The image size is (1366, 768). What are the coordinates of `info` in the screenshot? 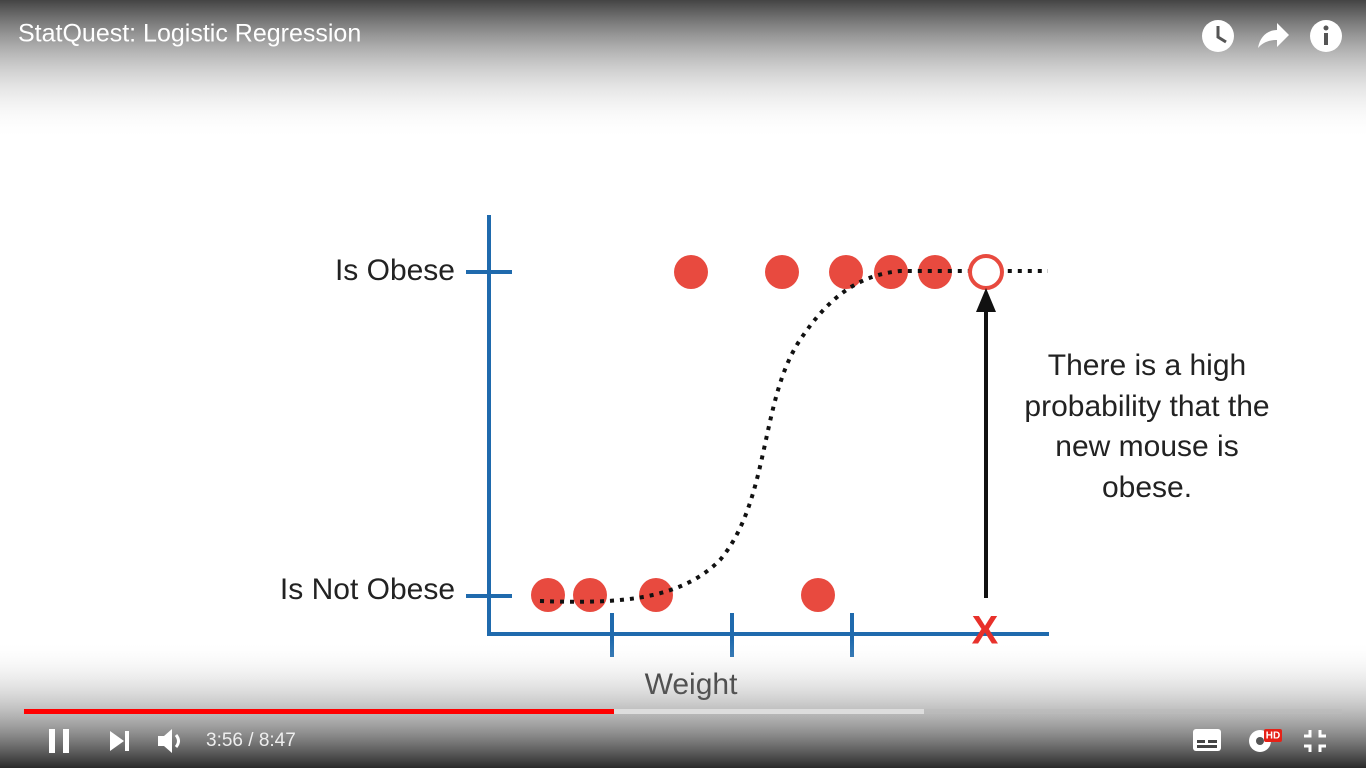 It's located at (1326, 36).